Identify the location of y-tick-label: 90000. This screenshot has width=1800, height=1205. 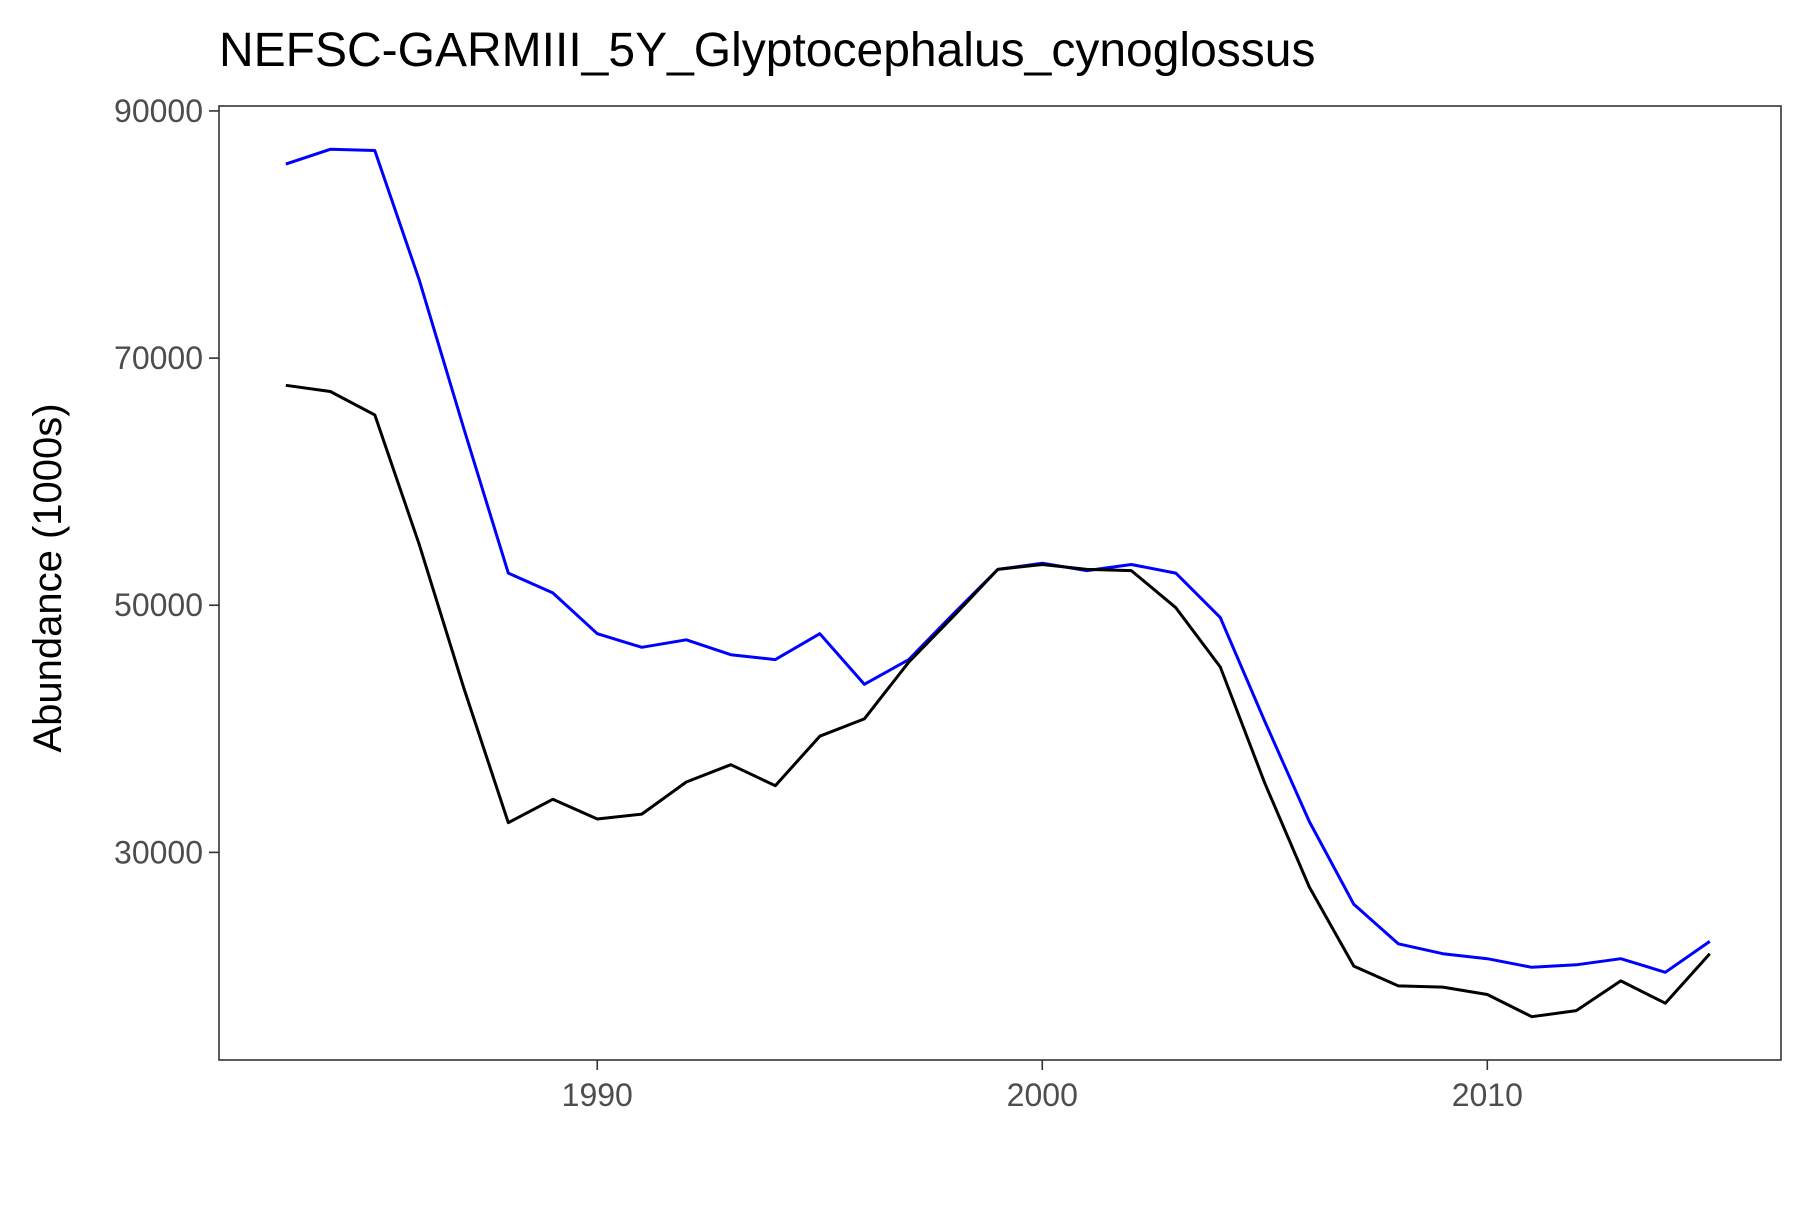
(158, 111).